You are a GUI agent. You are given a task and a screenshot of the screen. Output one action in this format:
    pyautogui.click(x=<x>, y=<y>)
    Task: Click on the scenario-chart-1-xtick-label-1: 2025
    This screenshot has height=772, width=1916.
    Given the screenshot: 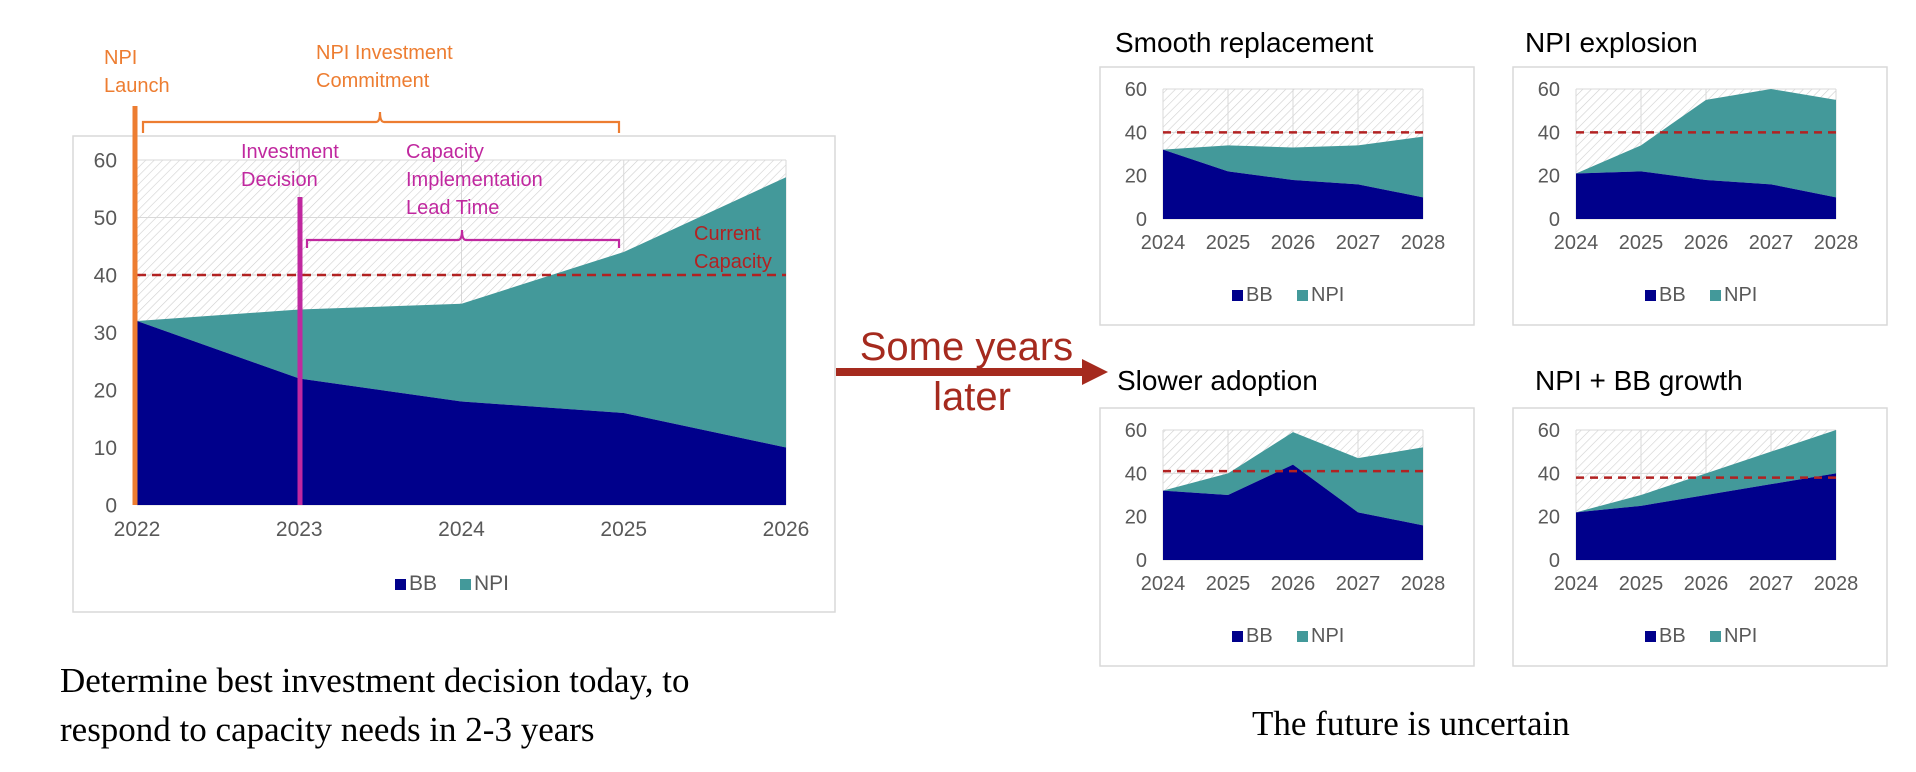 What is the action you would take?
    pyautogui.click(x=1228, y=243)
    